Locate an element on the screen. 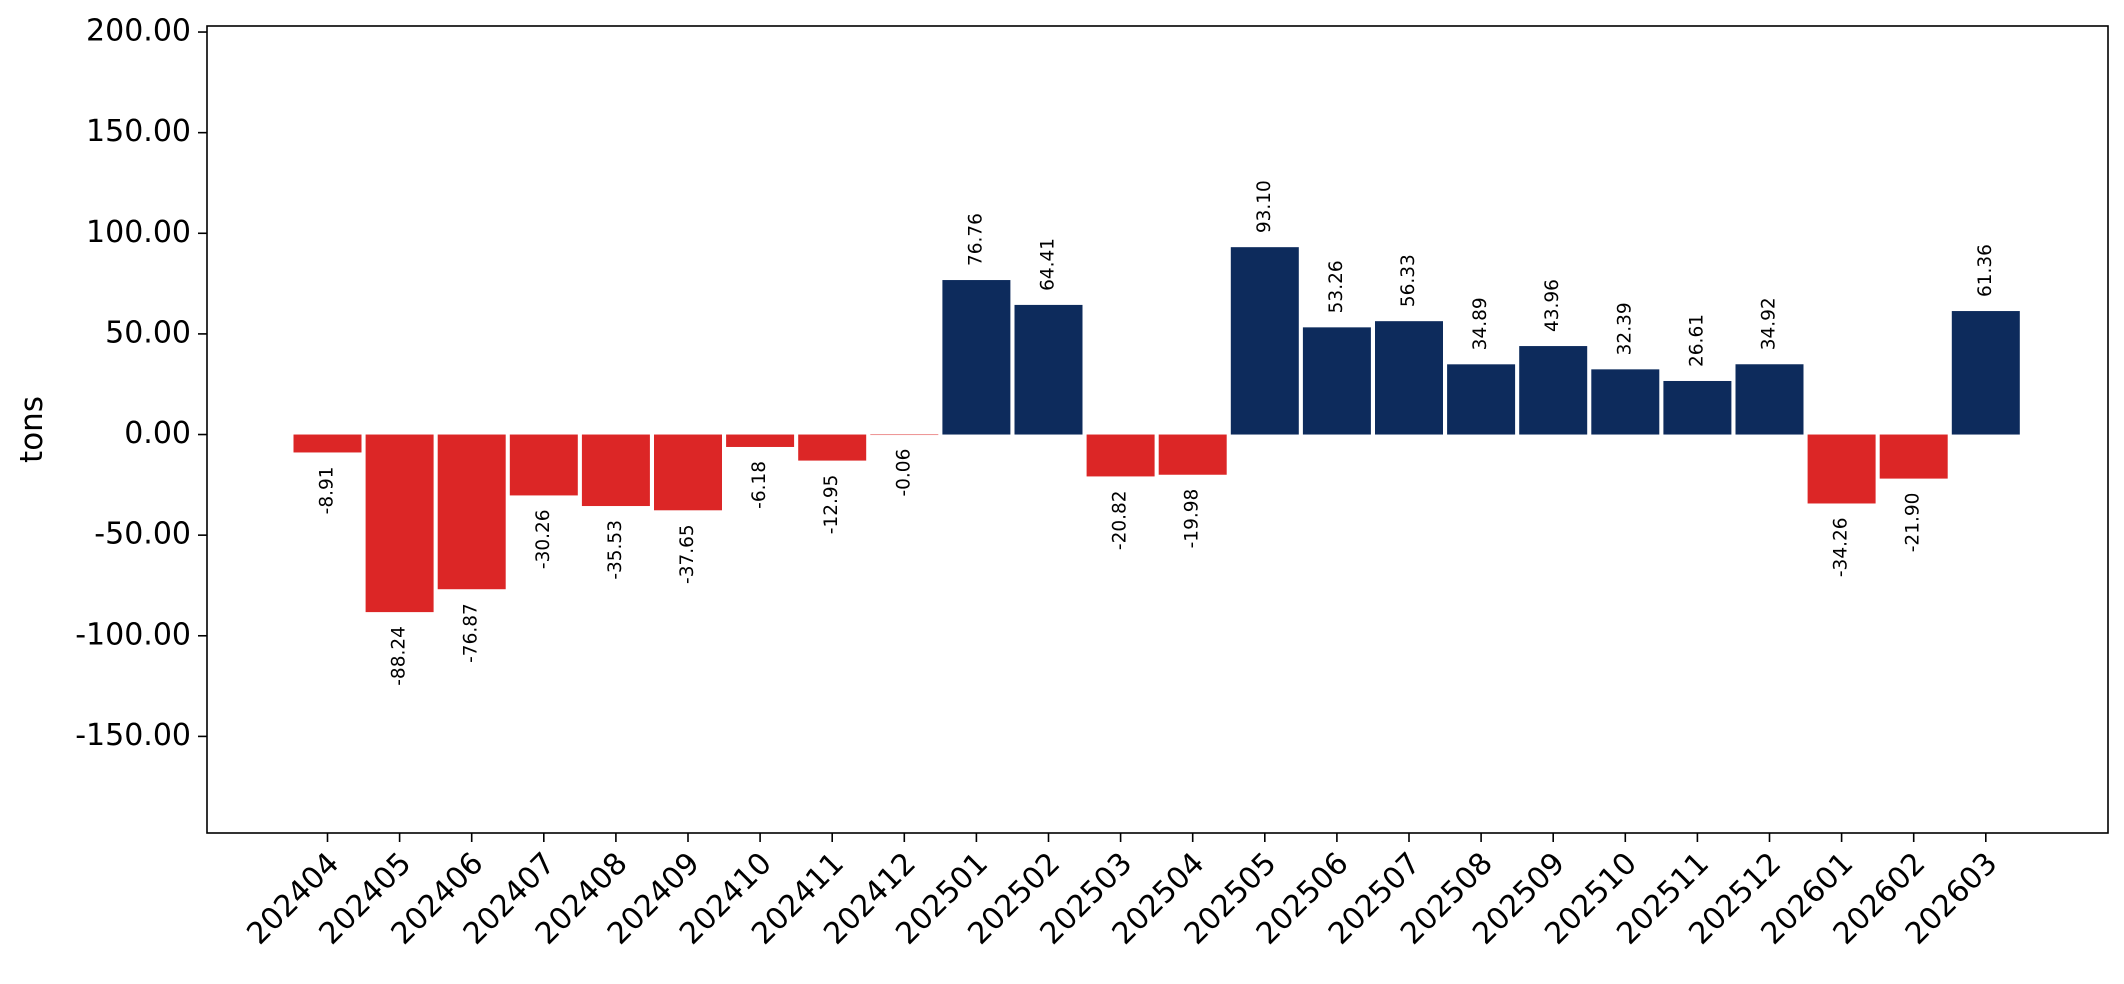  data-label-202508: 34.89 is located at coordinates (1480, 323).